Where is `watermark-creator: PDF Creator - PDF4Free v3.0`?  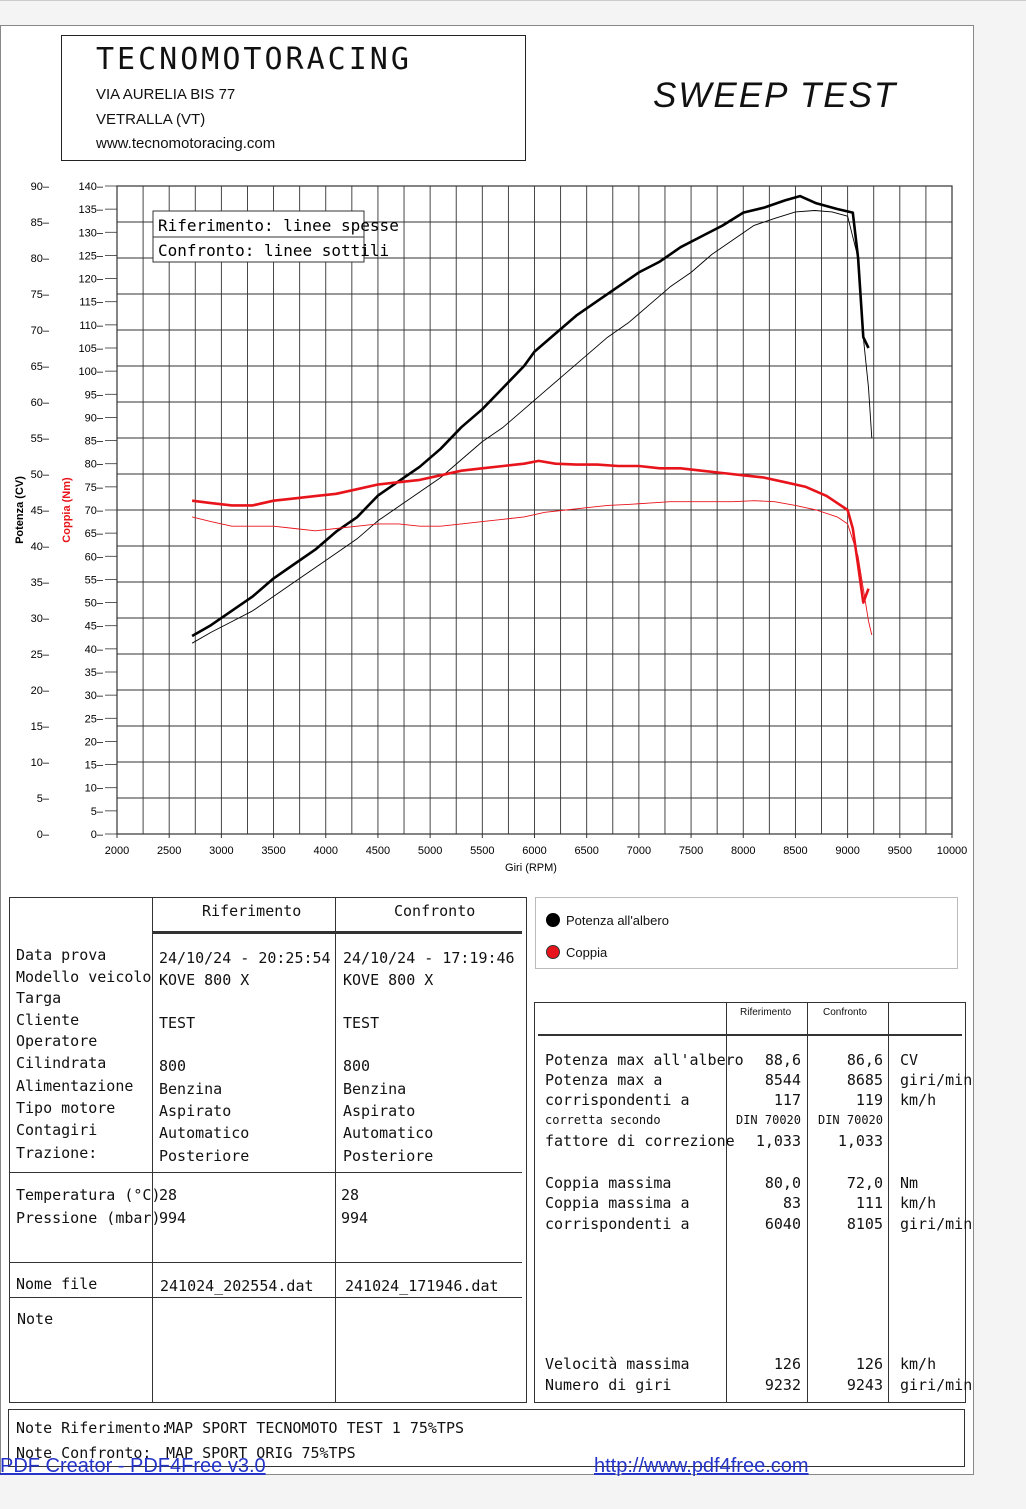 watermark-creator: PDF Creator - PDF4Free v3.0 is located at coordinates (133, 1466).